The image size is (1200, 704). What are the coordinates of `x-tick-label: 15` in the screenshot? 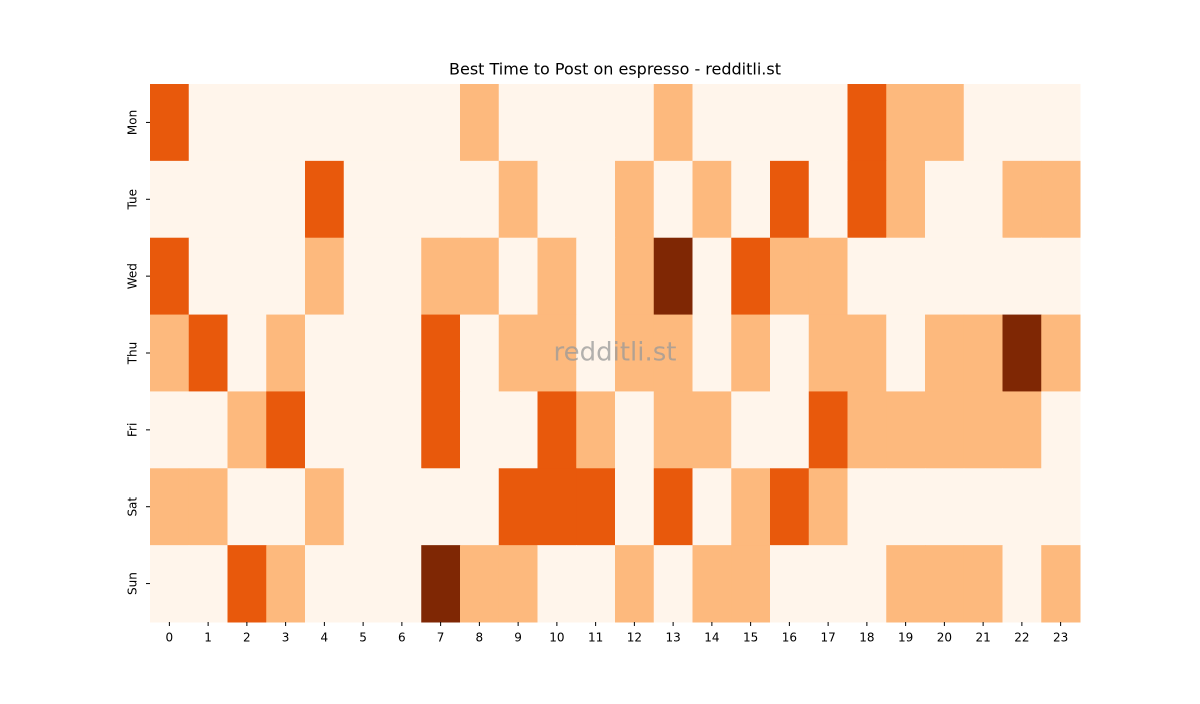 It's located at (750, 638).